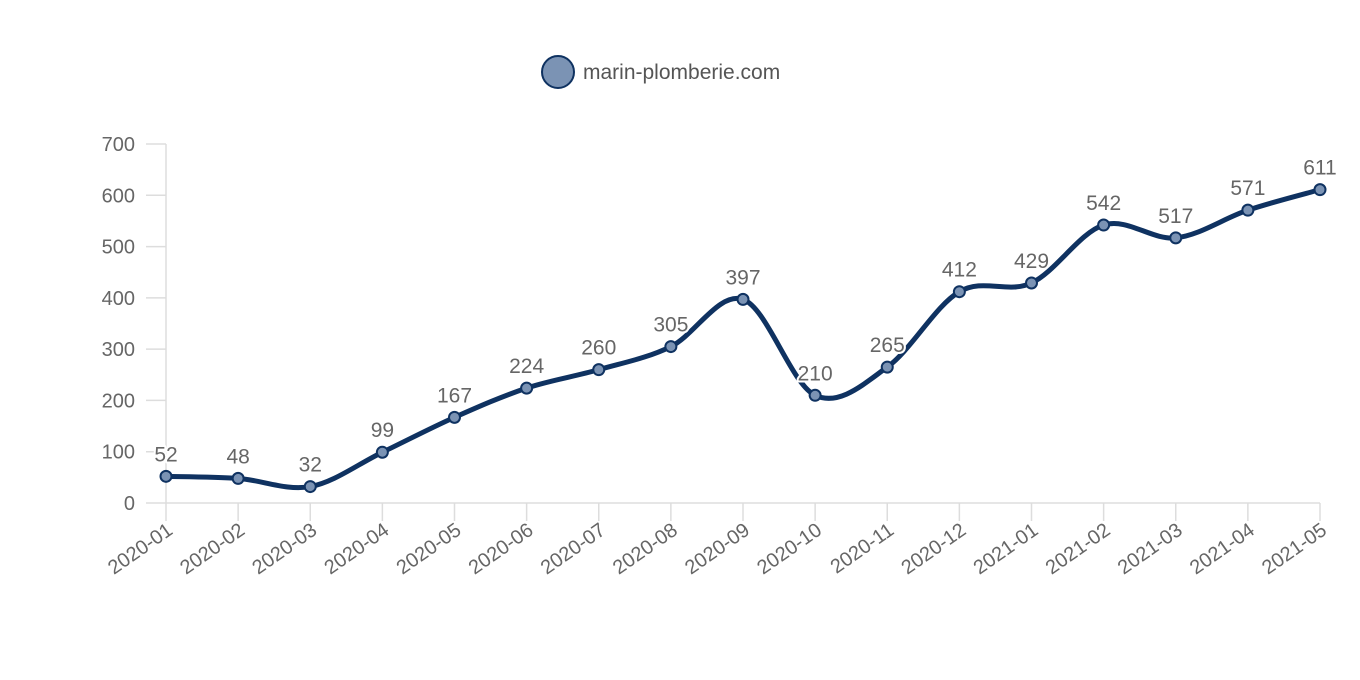 This screenshot has height=680, width=1360. Describe the element at coordinates (118, 145) in the screenshot. I see `y-tick-label: 700` at that location.